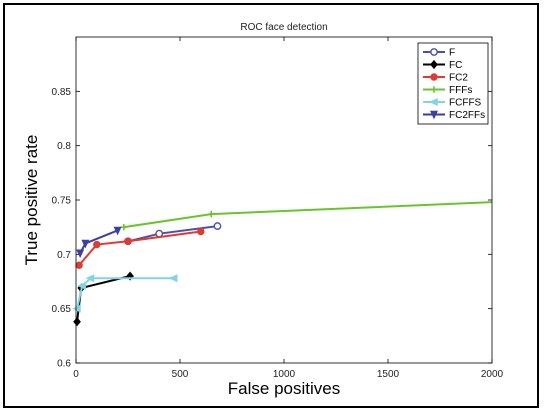 This screenshot has width=544, height=413. What do you see at coordinates (284, 374) in the screenshot?
I see `x-tick-label: 1000` at bounding box center [284, 374].